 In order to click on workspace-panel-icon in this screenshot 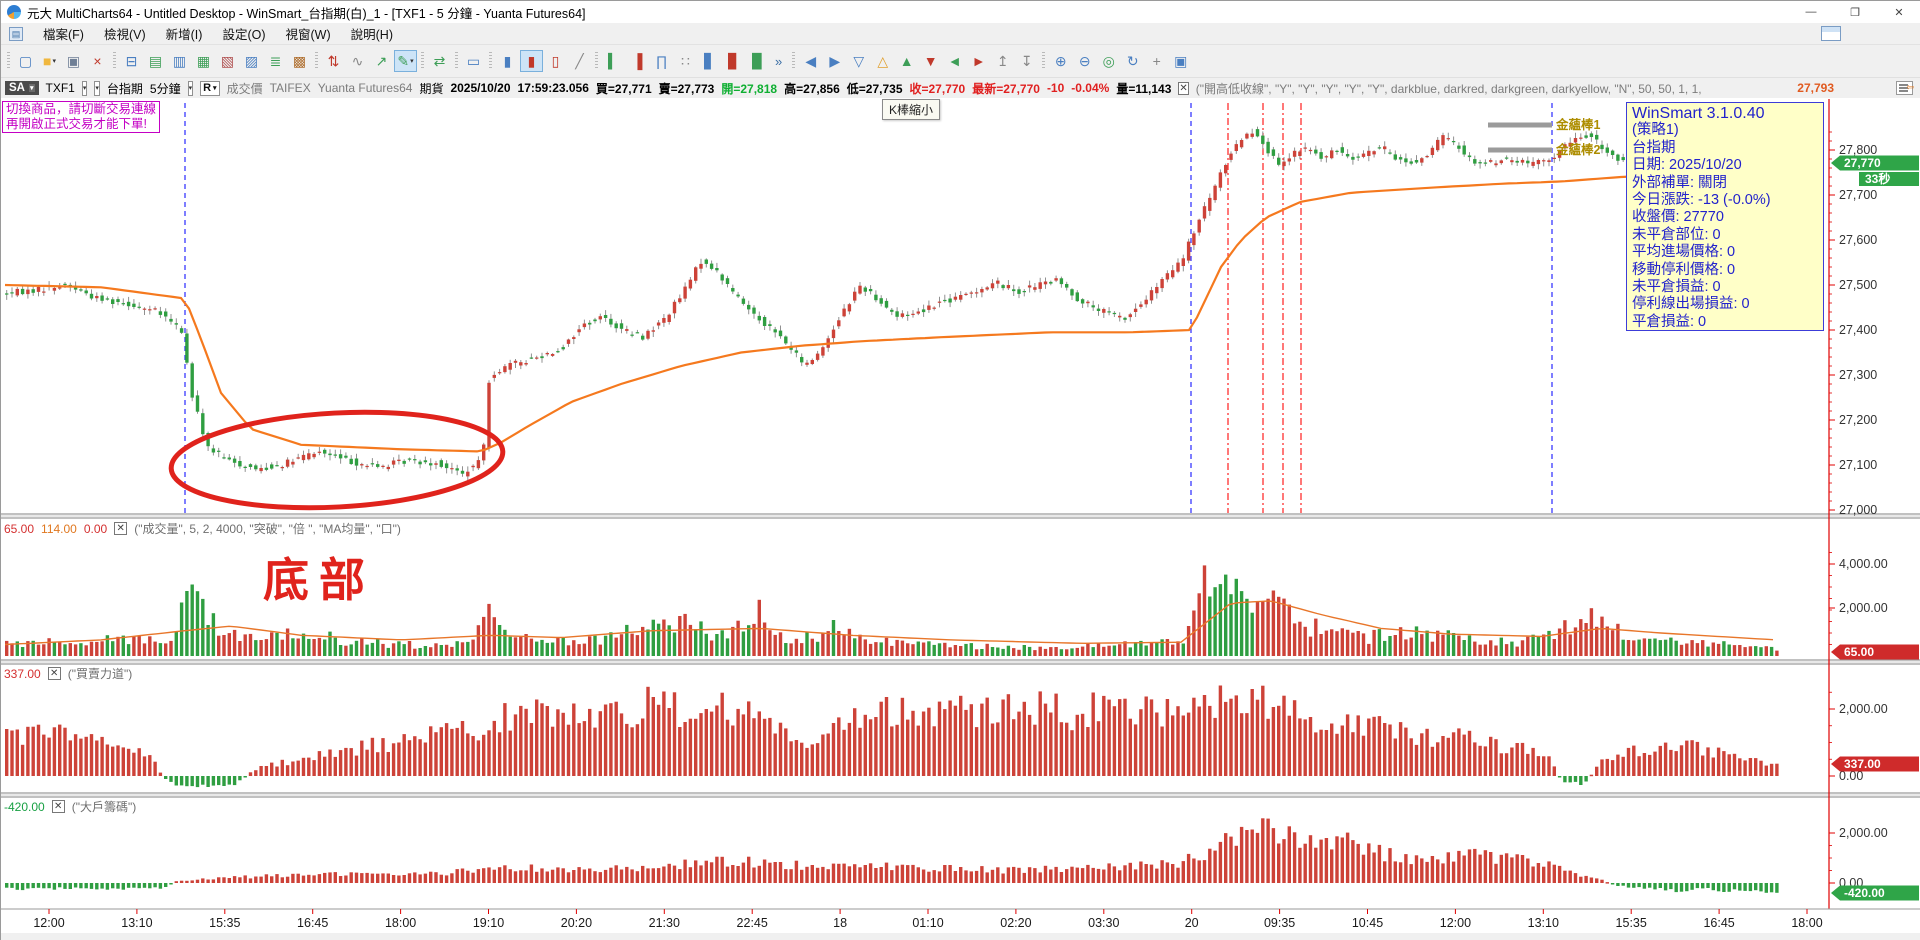, I will do `click(1831, 33)`.